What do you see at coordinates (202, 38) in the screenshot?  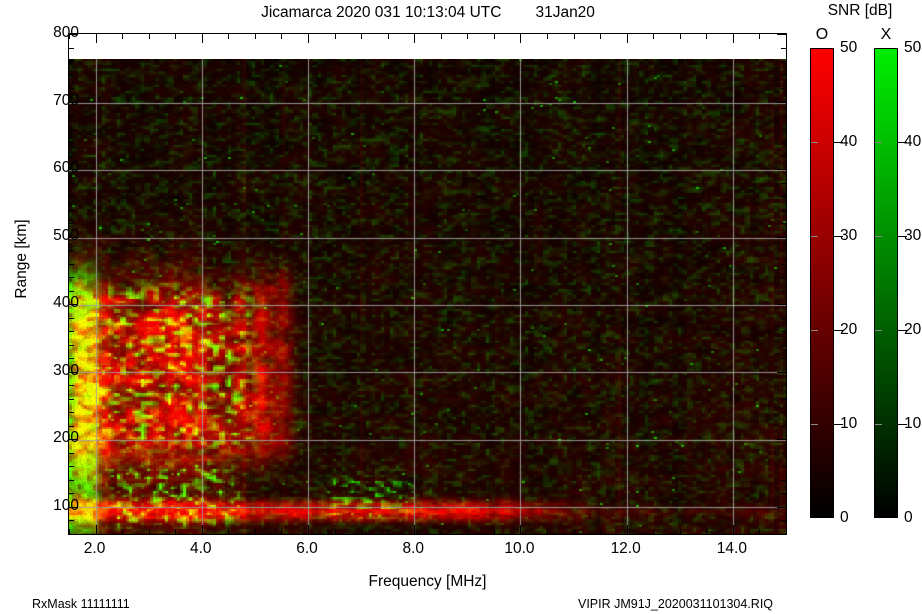 I see `x-tick-top-4.0` at bounding box center [202, 38].